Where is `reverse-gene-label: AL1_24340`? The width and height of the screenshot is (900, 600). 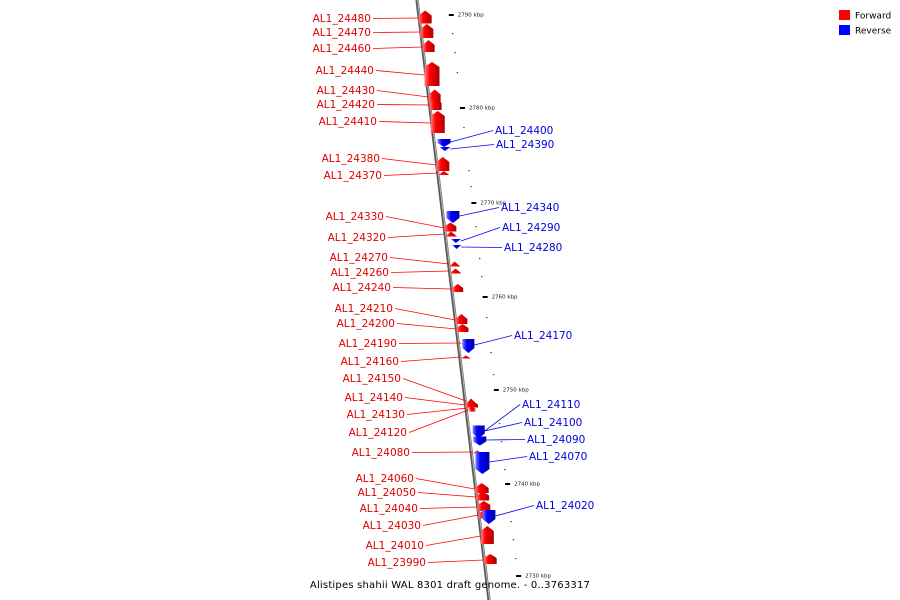
reverse-gene-label: AL1_24340 is located at coordinates (530, 208).